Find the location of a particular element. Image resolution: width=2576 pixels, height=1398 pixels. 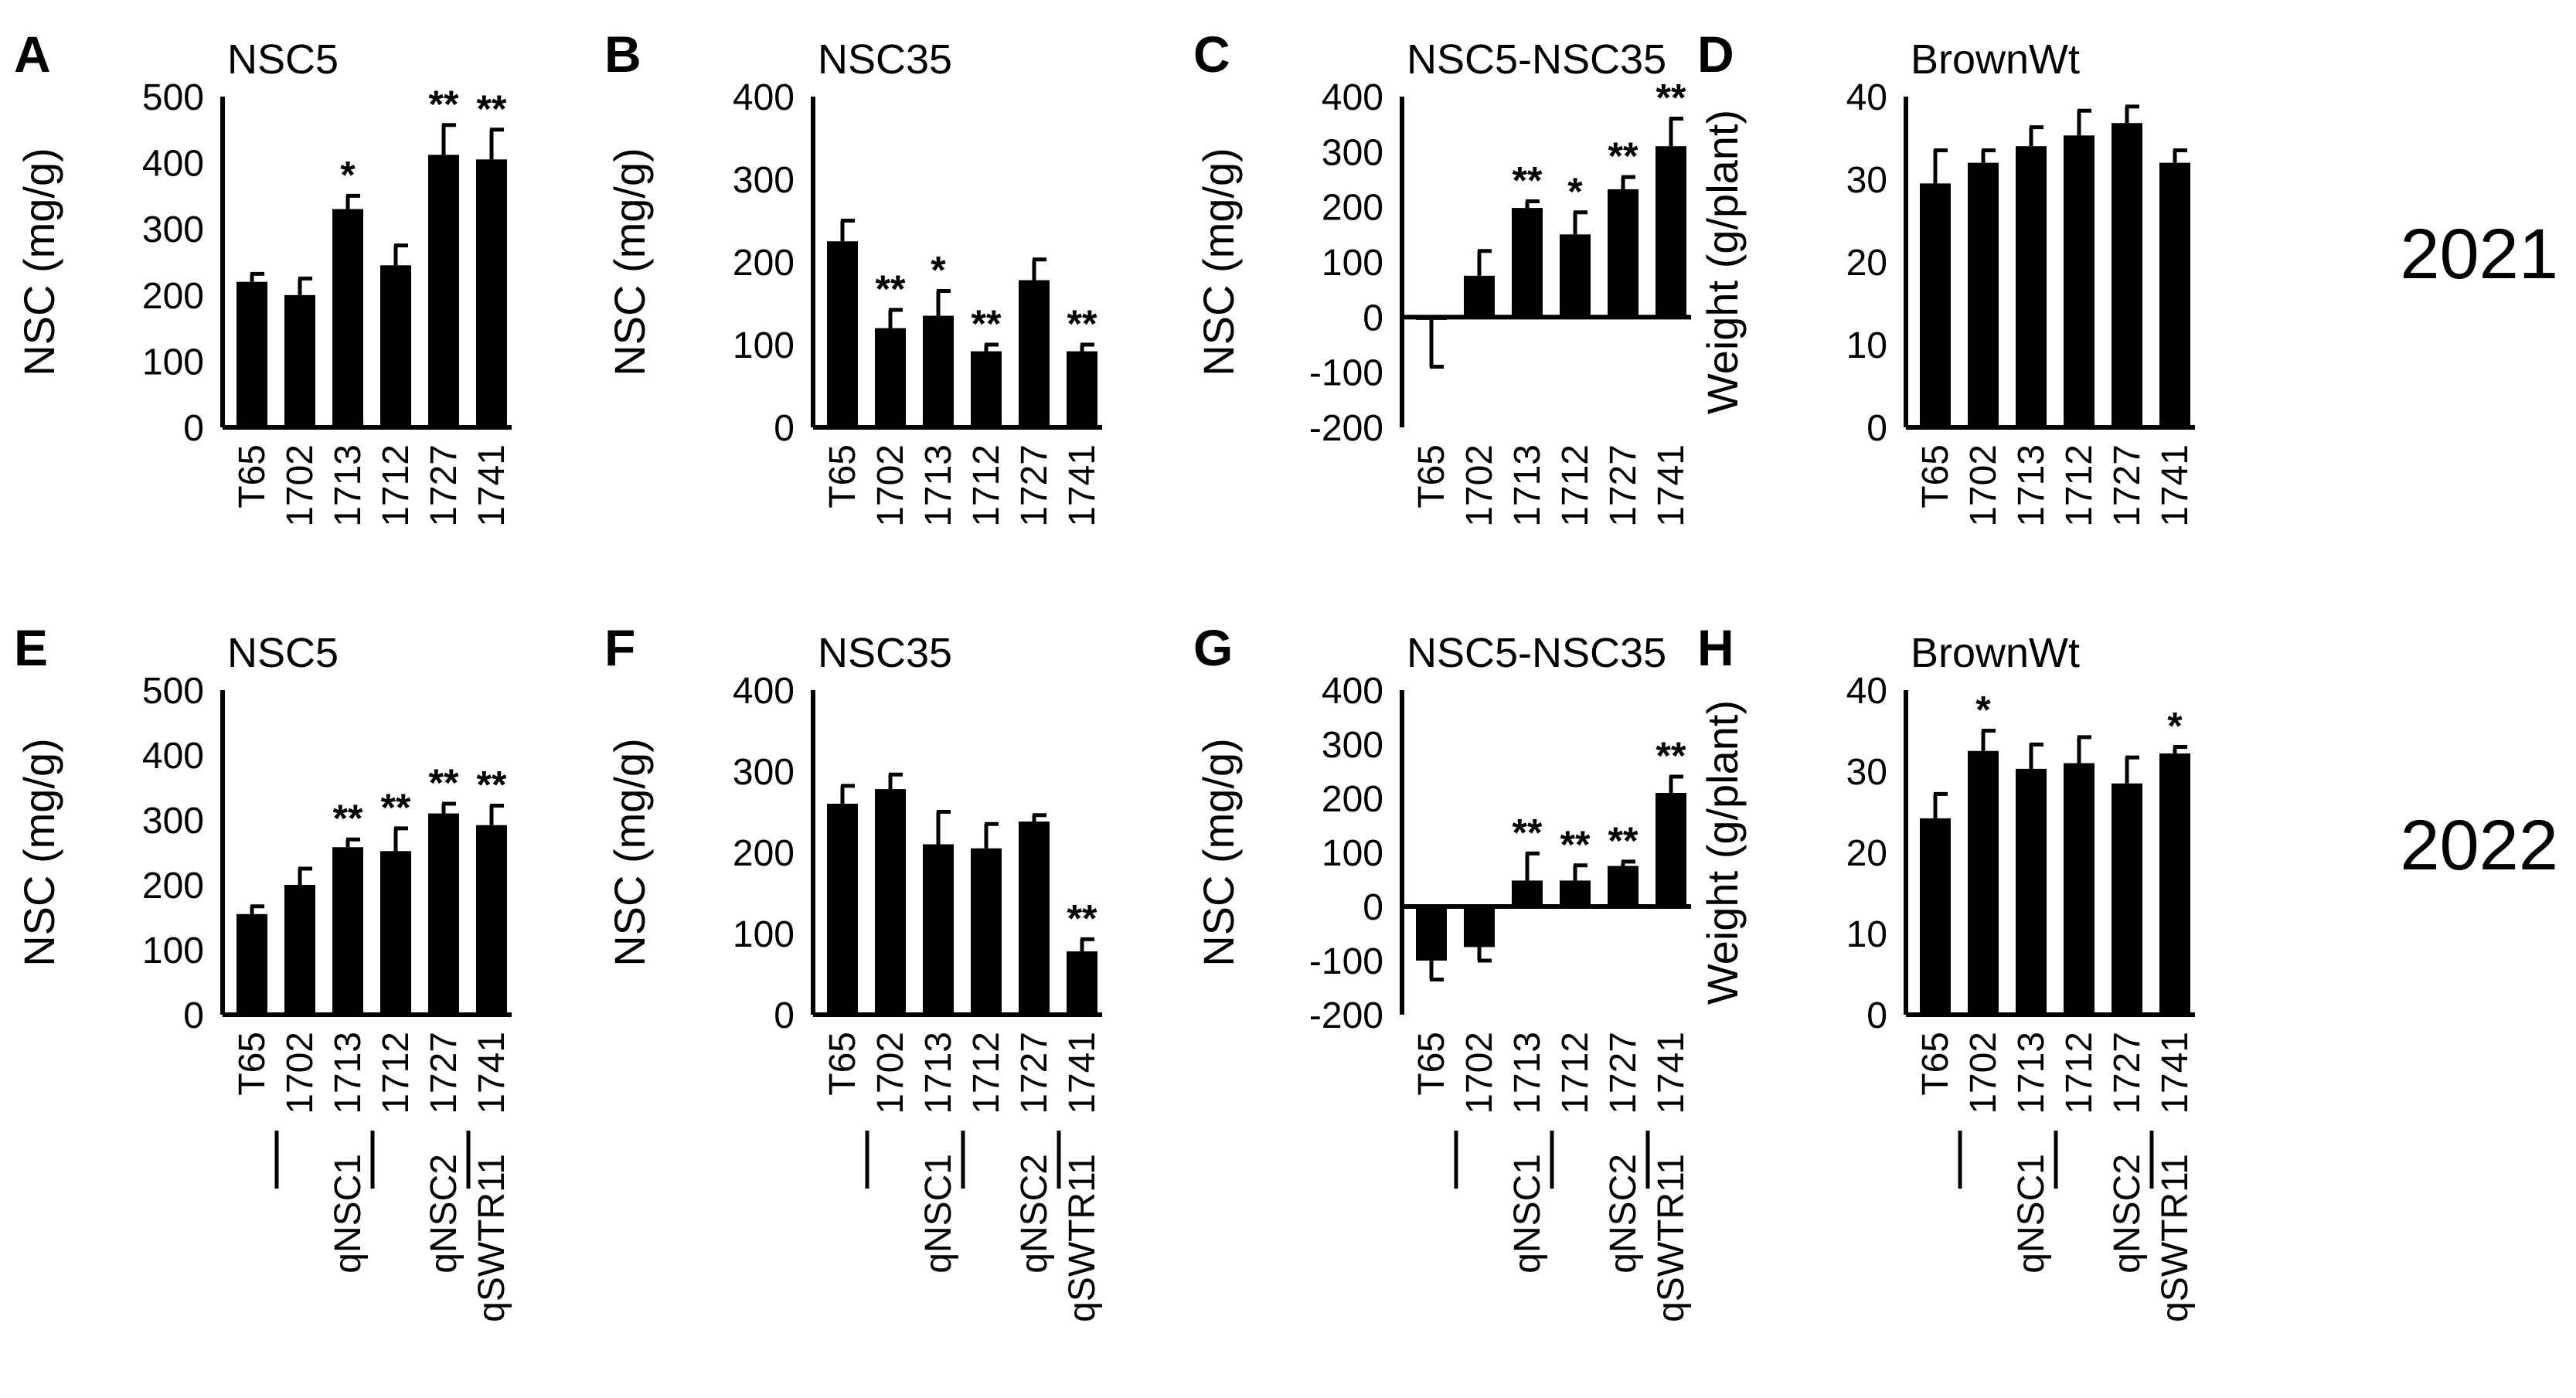

significance-a-1741: ** is located at coordinates (492, 109).